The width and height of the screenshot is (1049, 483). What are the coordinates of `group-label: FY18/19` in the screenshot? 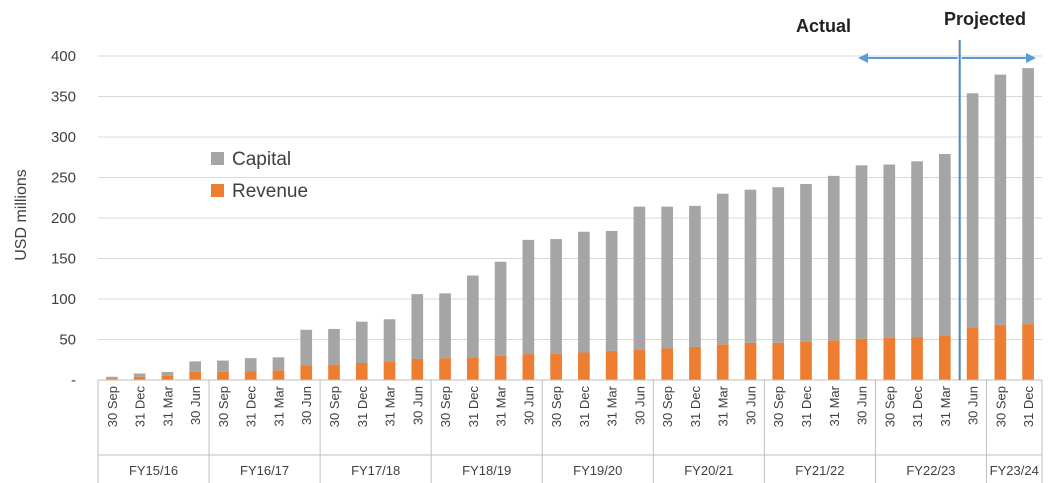 It's located at (486, 470).